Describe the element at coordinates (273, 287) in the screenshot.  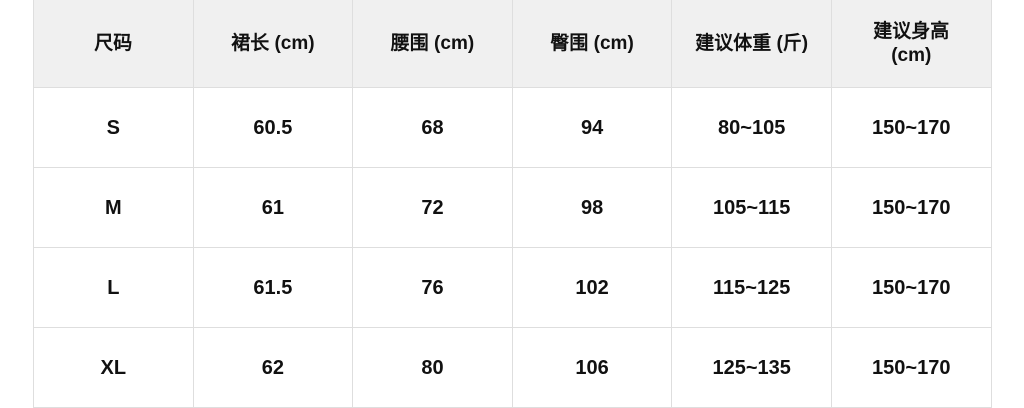
I see `cell-skirt-length: 61.5` at that location.